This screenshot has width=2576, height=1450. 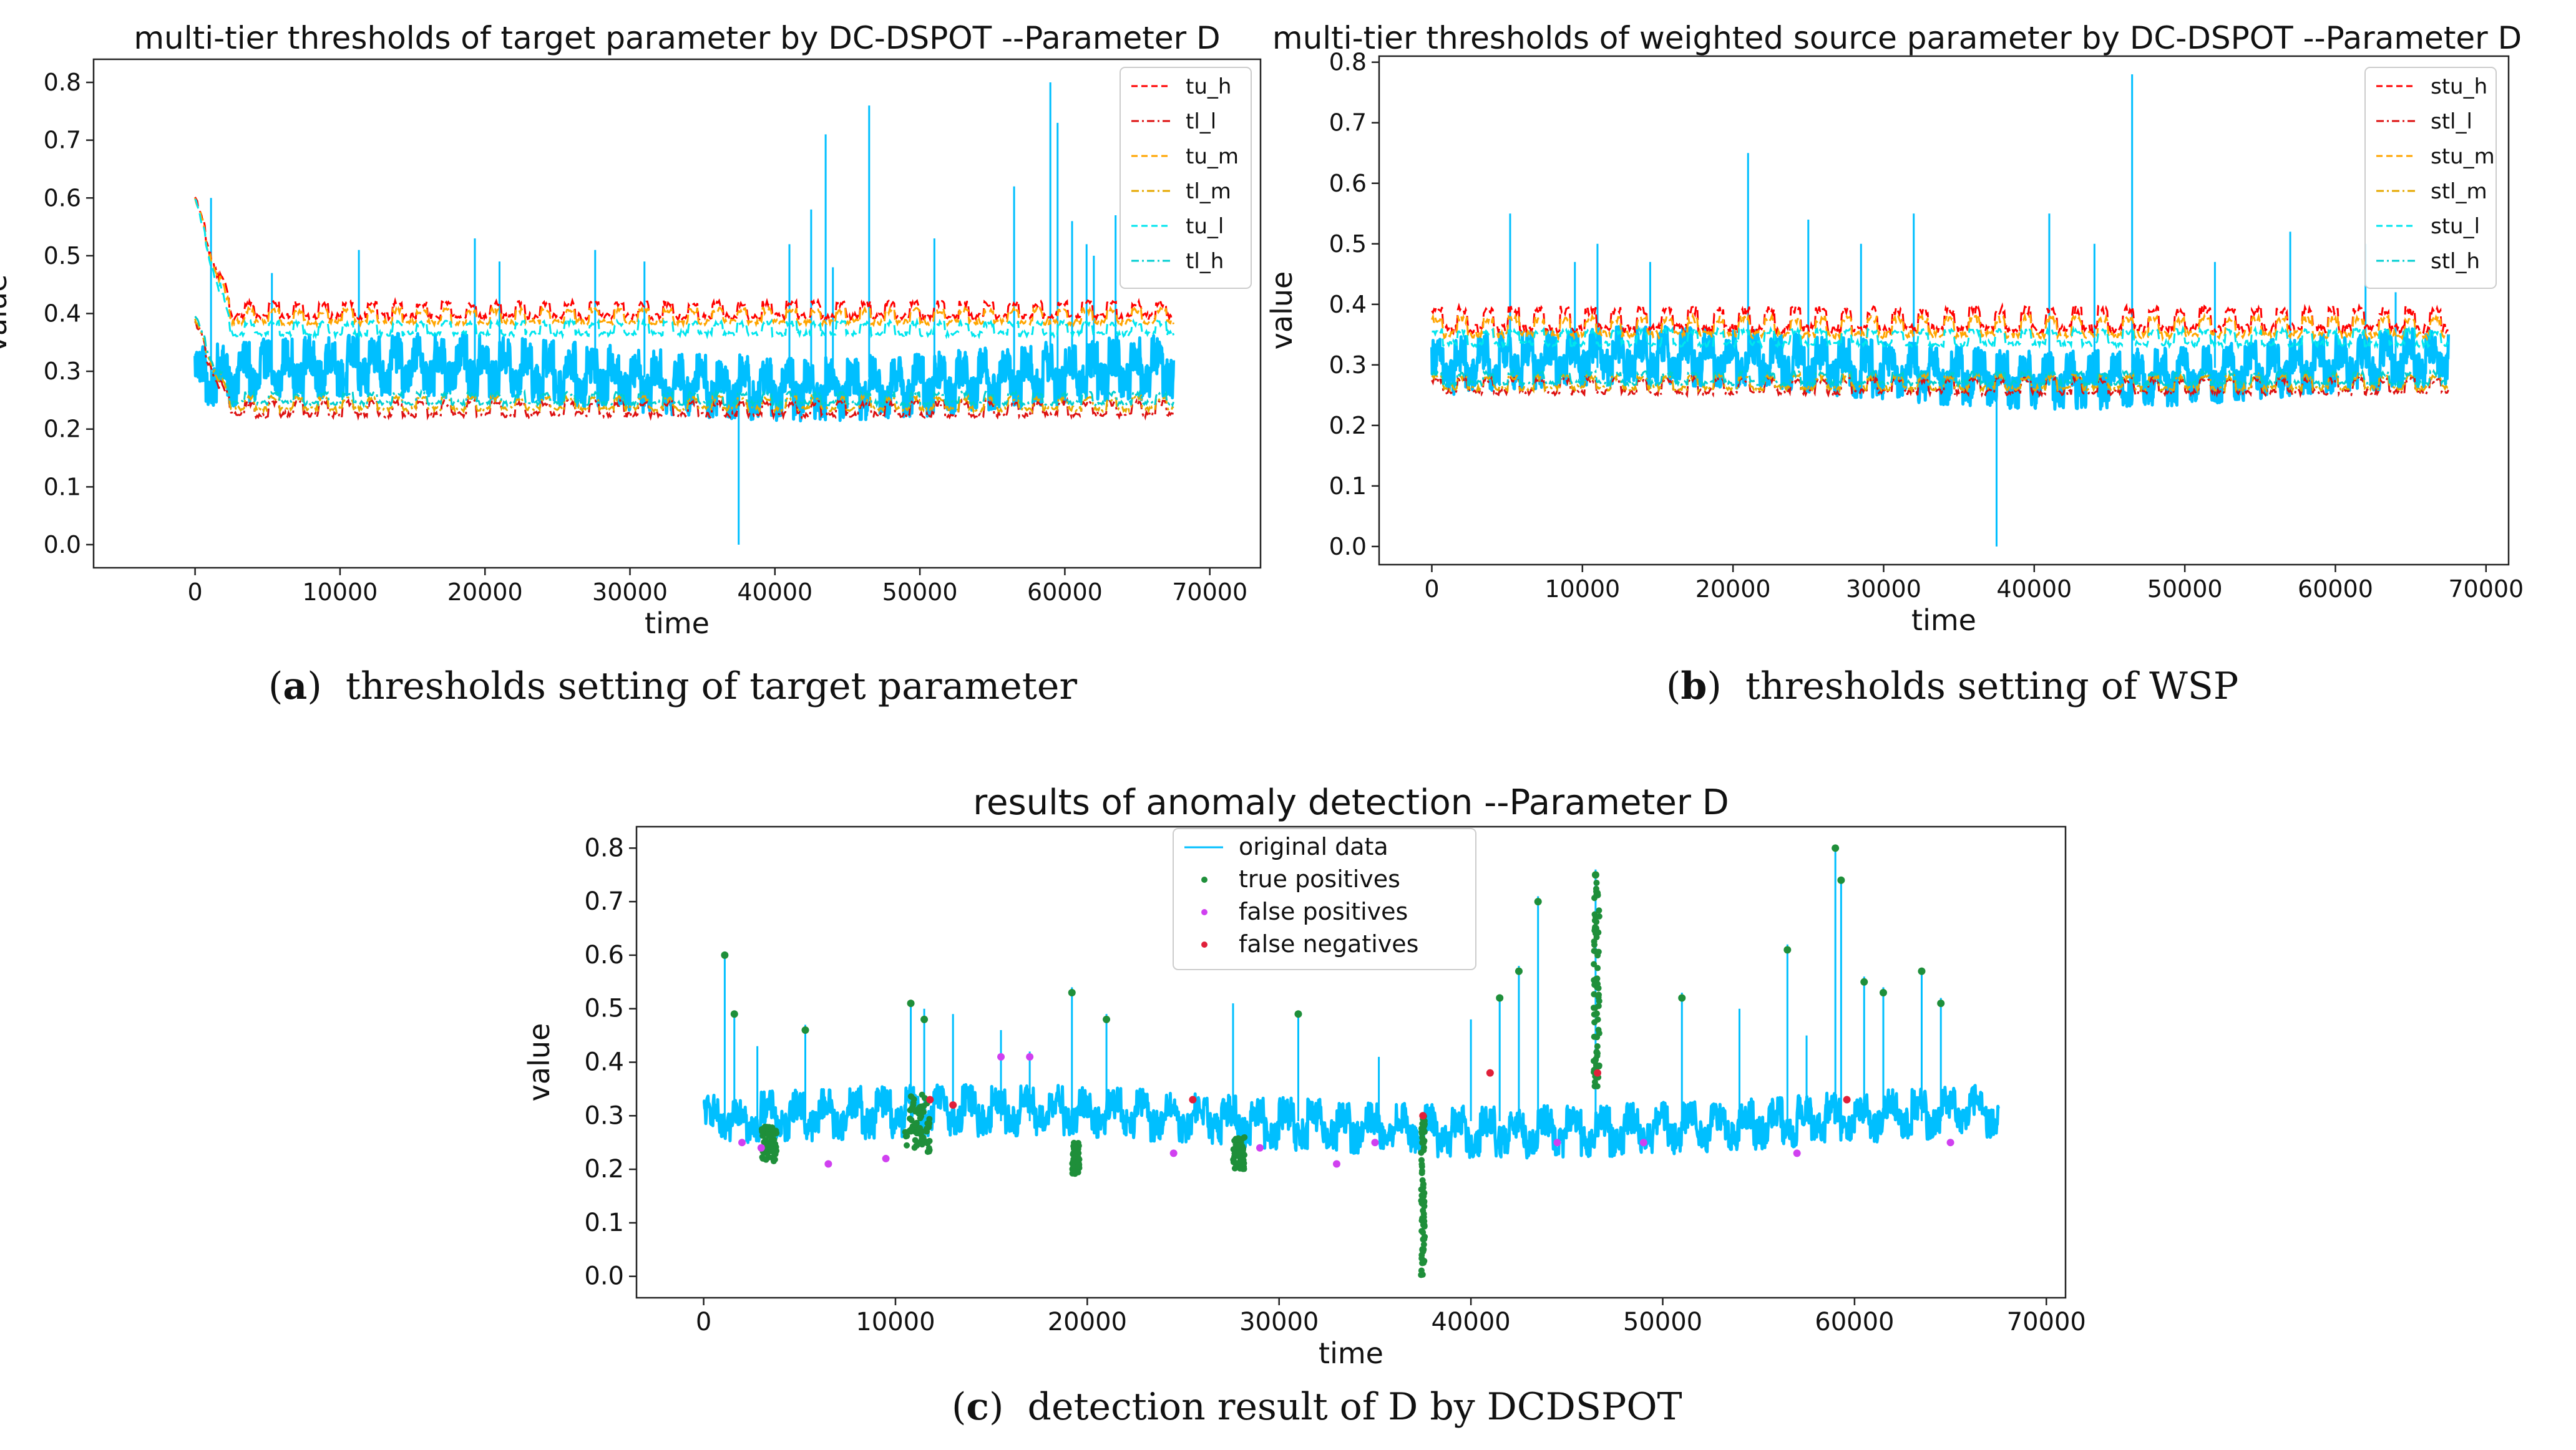 What do you see at coordinates (684, 260) in the screenshot?
I see `threshold-series-tu_h` at bounding box center [684, 260].